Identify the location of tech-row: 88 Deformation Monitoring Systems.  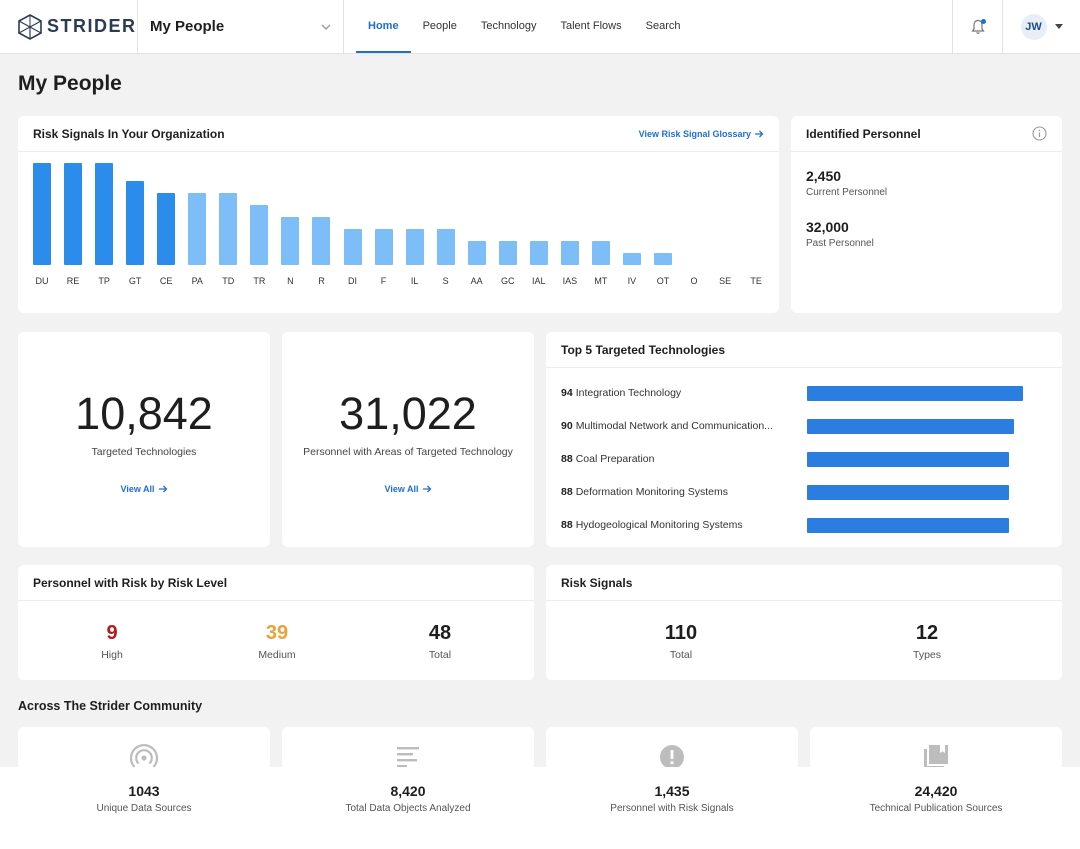
(811, 492).